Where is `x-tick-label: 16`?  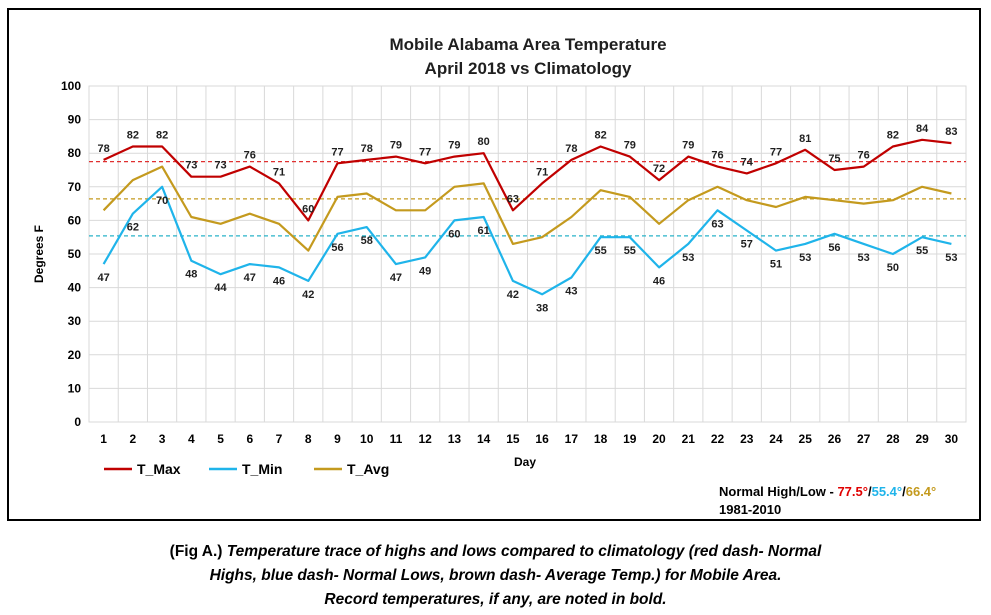
x-tick-label: 16 is located at coordinates (542, 439).